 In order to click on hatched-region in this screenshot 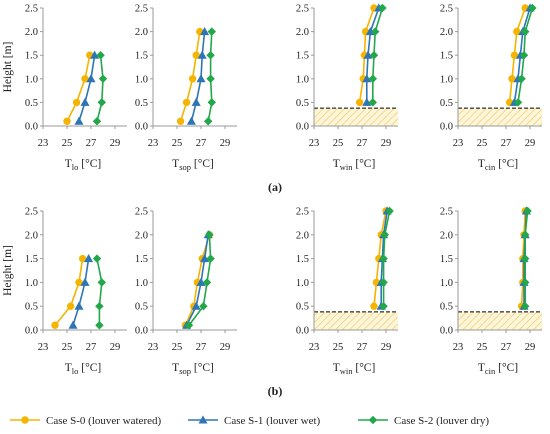, I will do `click(500, 320)`.